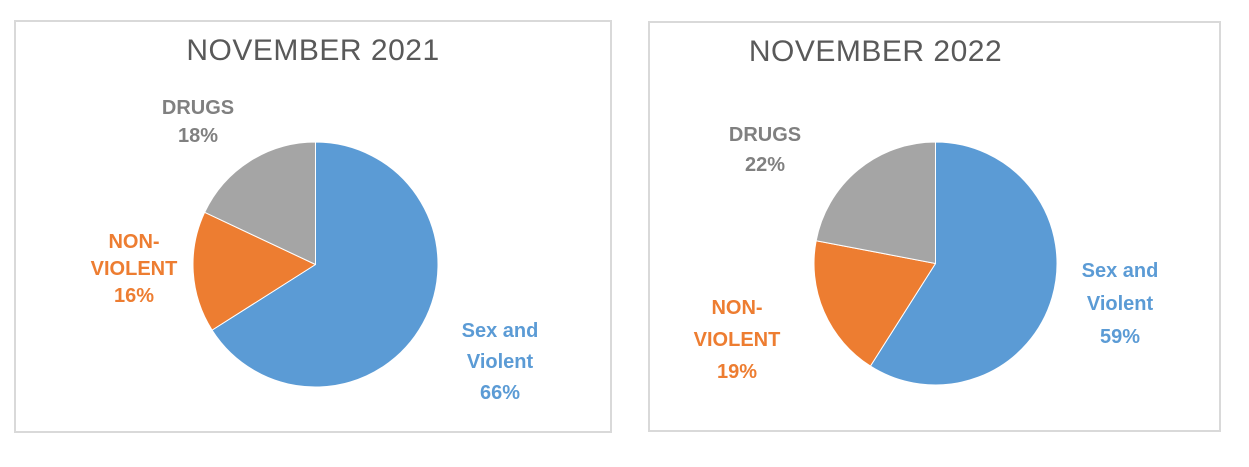 The height and width of the screenshot is (467, 1249). I want to click on pie-label-sex-and-violent-2021: Sex and Violent 66%, so click(500, 362).